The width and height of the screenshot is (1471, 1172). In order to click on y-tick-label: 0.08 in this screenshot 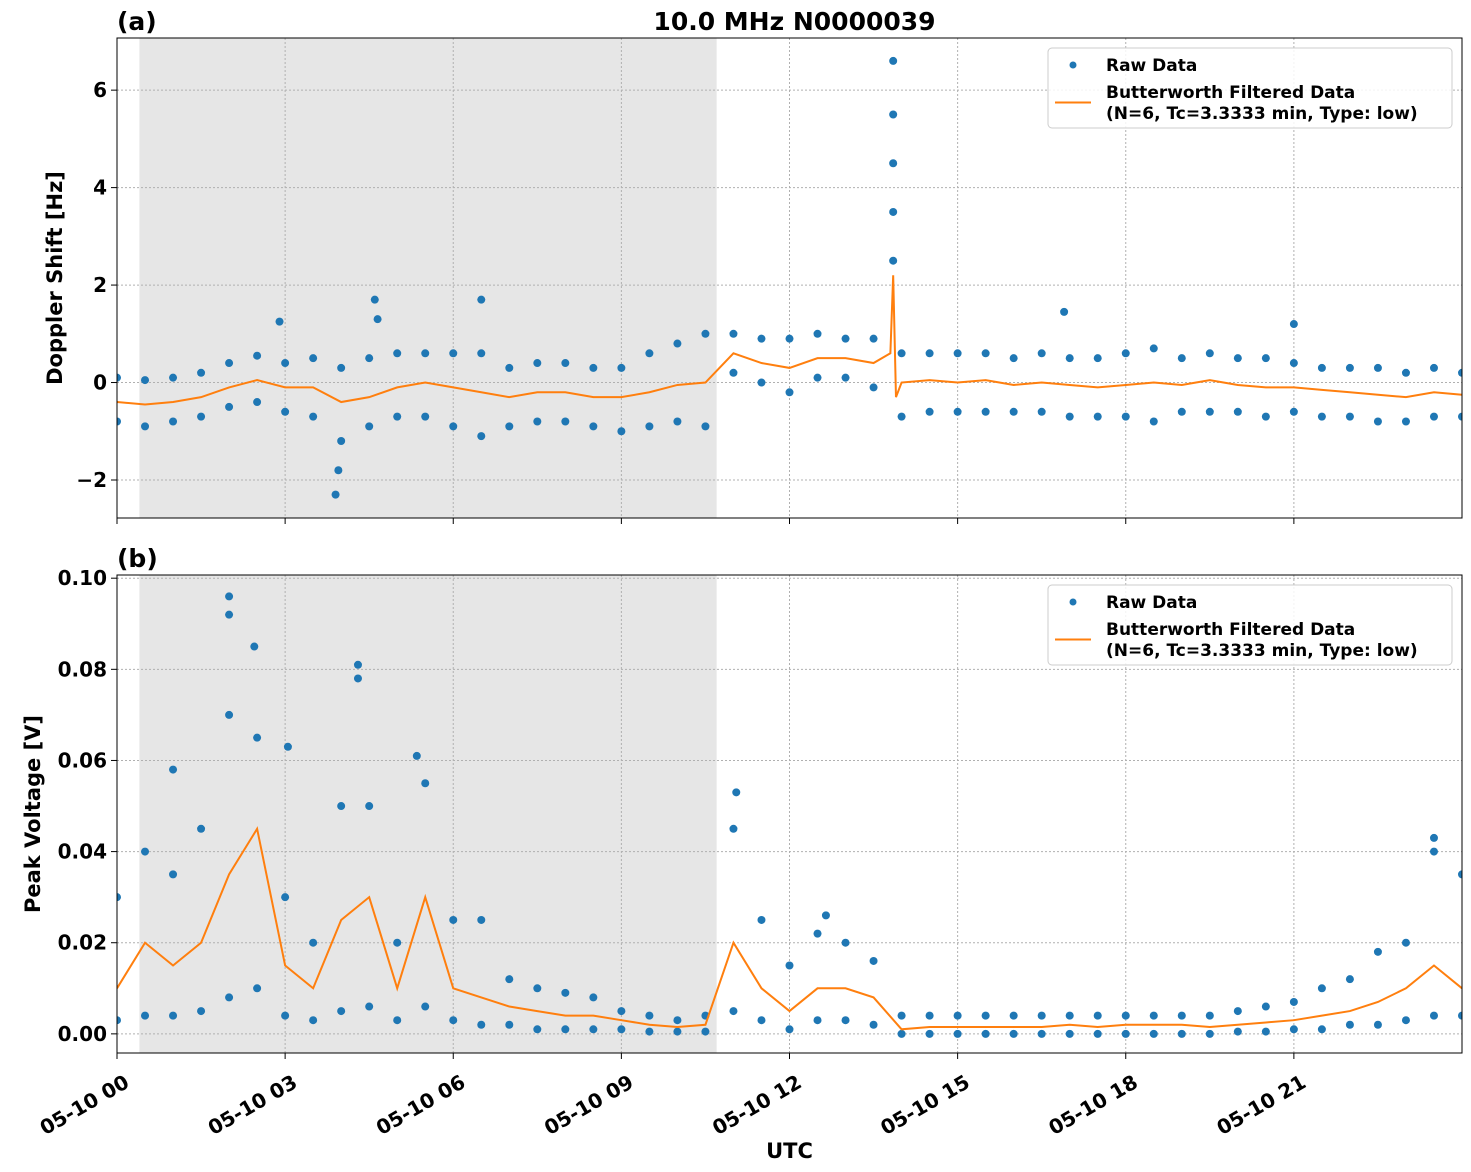, I will do `click(82, 669)`.